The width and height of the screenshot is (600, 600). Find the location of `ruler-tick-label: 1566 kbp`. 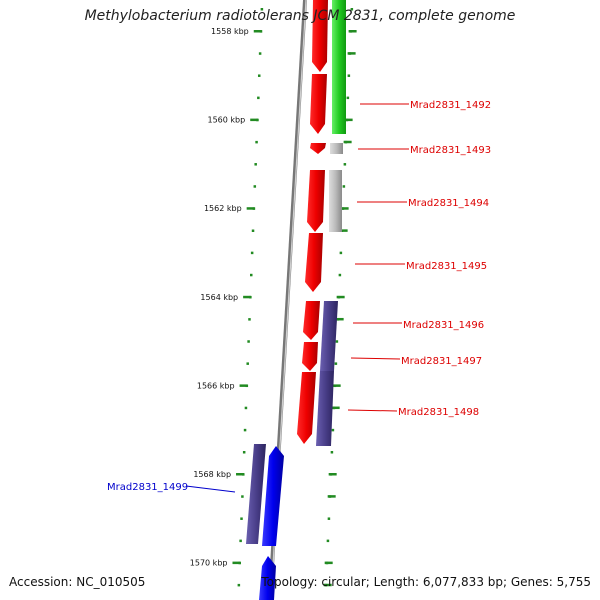

ruler-tick-label: 1566 kbp is located at coordinates (216, 385).